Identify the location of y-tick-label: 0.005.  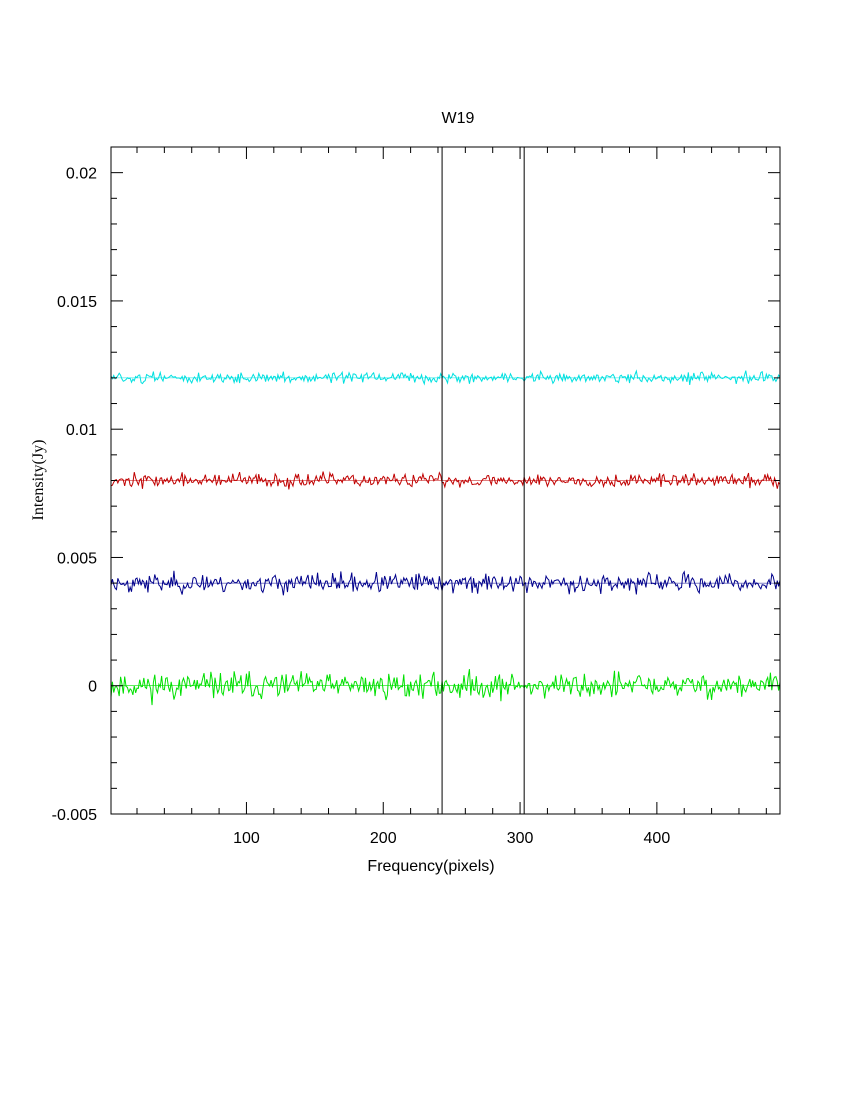
(77, 558).